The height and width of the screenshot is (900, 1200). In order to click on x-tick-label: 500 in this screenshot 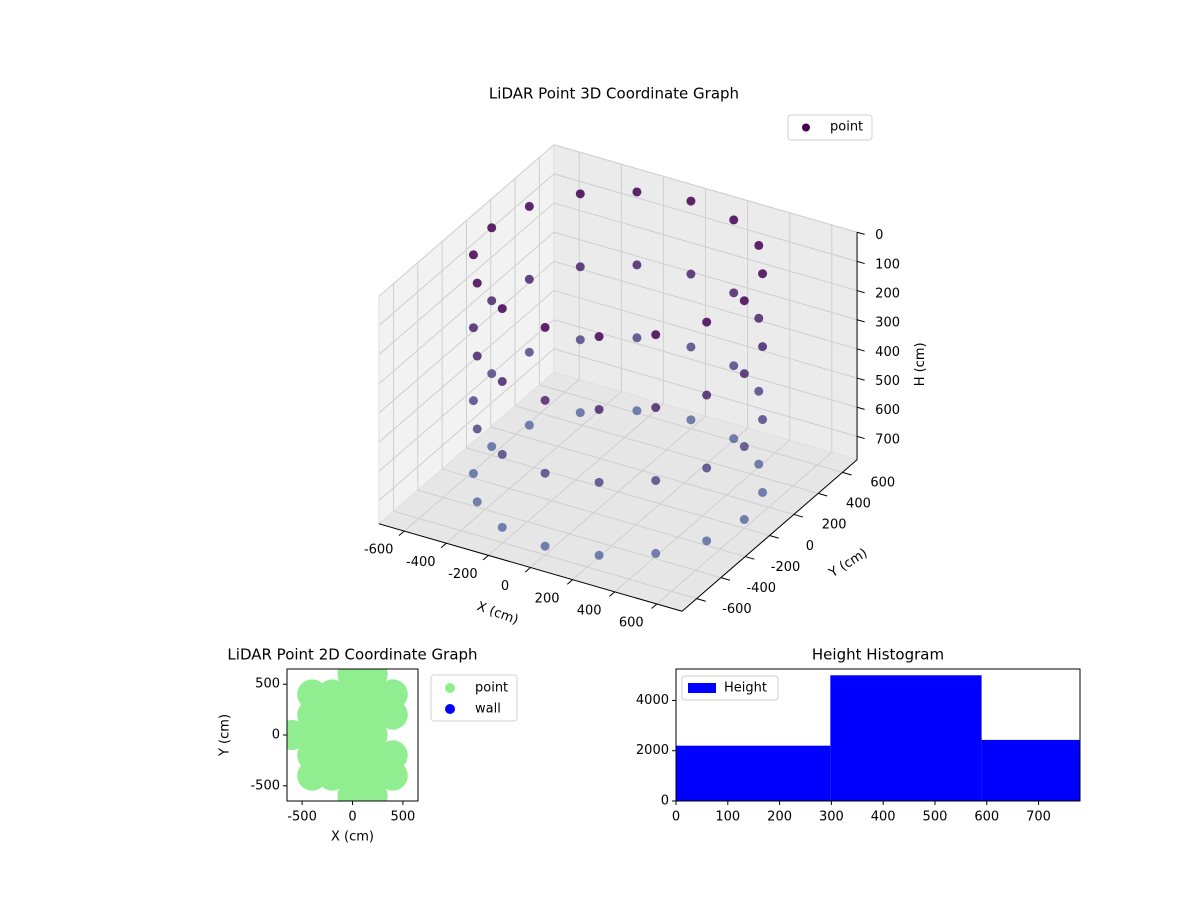, I will do `click(402, 817)`.